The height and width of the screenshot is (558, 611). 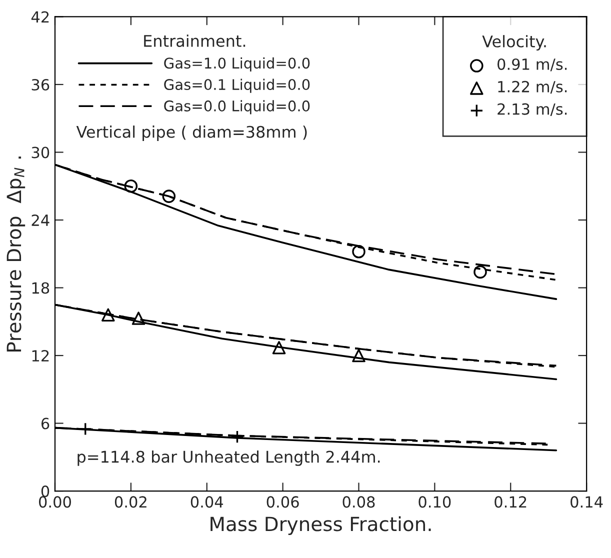 I want to click on legend-label: Gas=0.0 Liquid=0.0, so click(x=237, y=107).